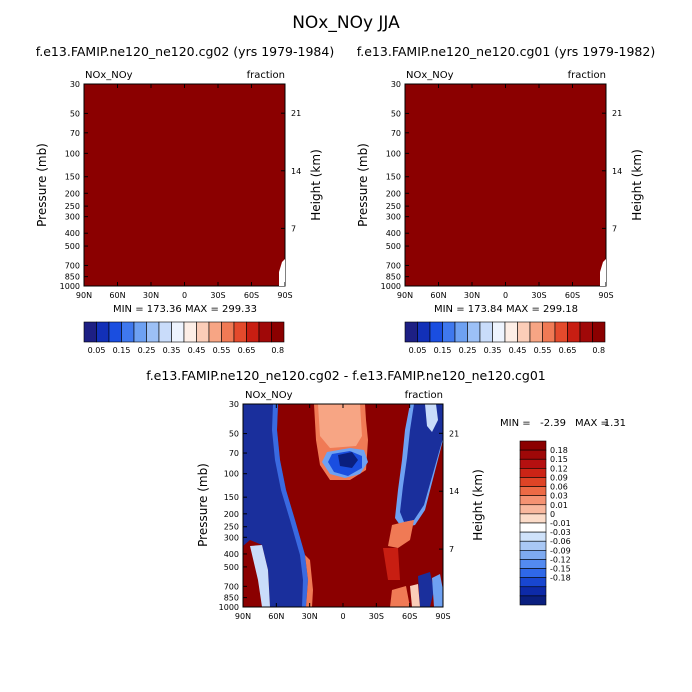  Describe the element at coordinates (401, 534) in the screenshot. I see `field-positive-right-edge` at that location.